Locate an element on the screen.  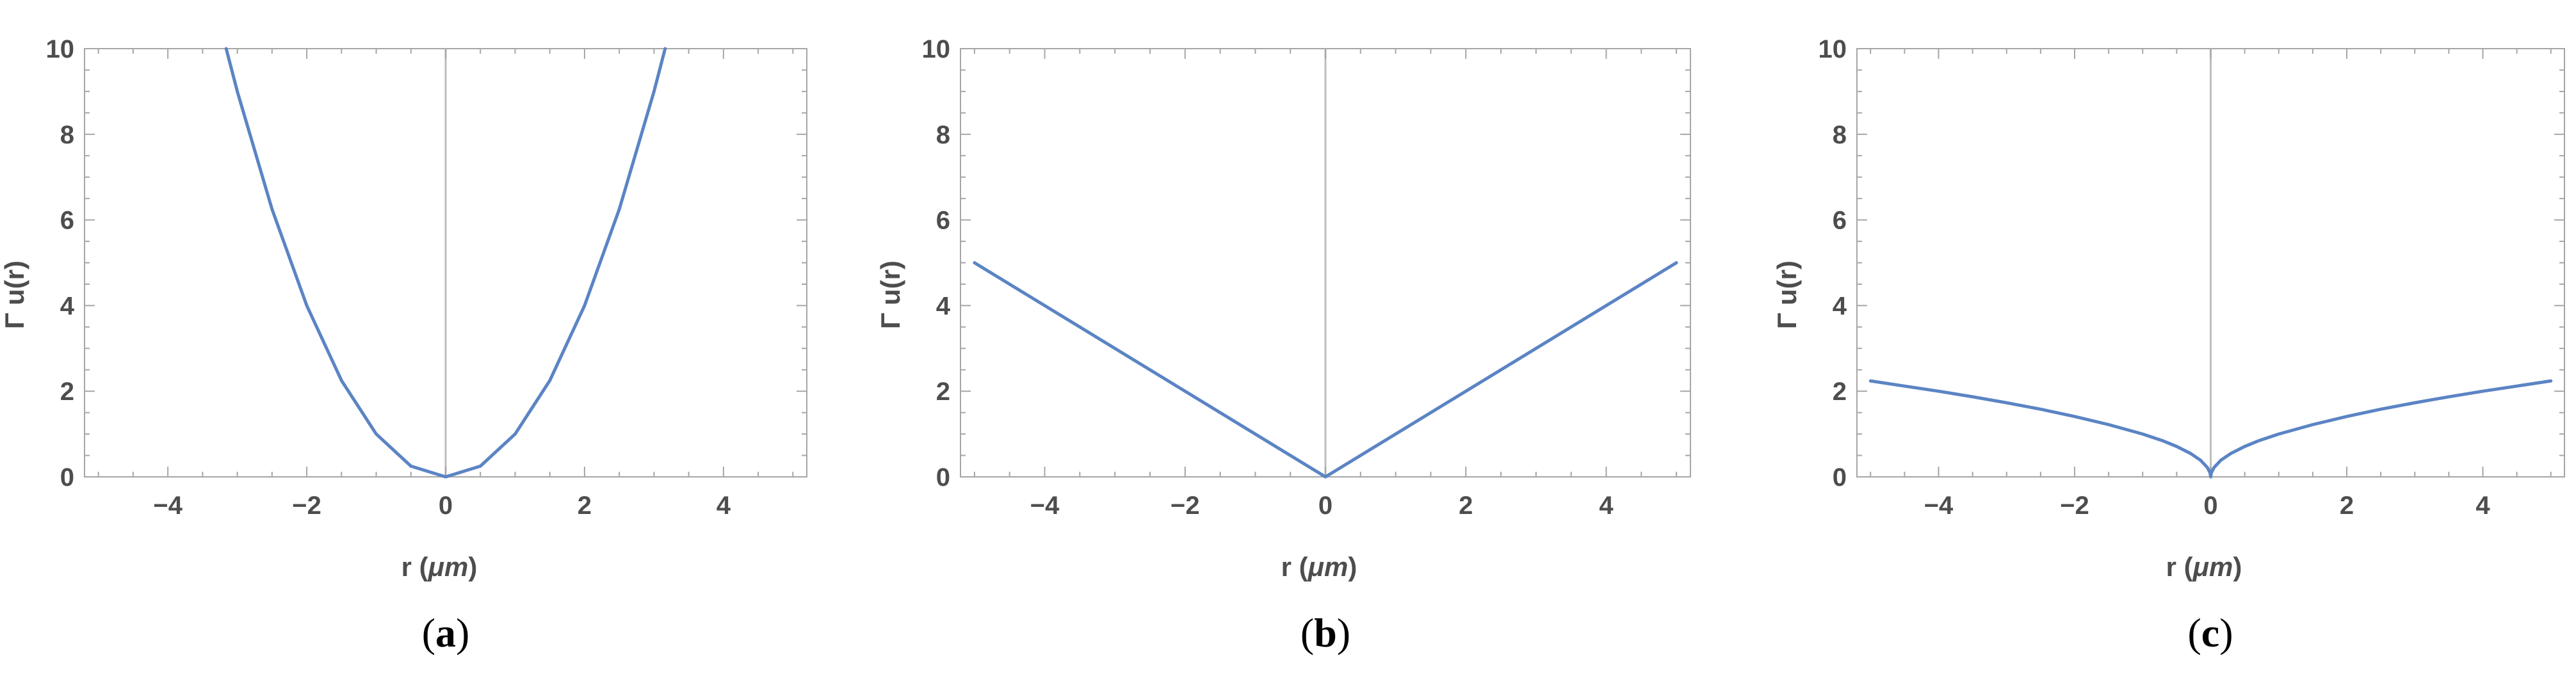
panel-label: (b) is located at coordinates (1325, 632).